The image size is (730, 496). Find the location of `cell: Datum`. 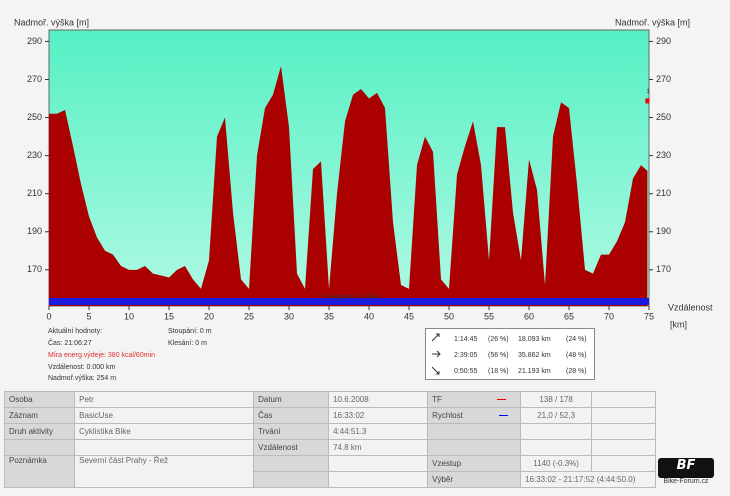

cell: Datum is located at coordinates (291, 399).